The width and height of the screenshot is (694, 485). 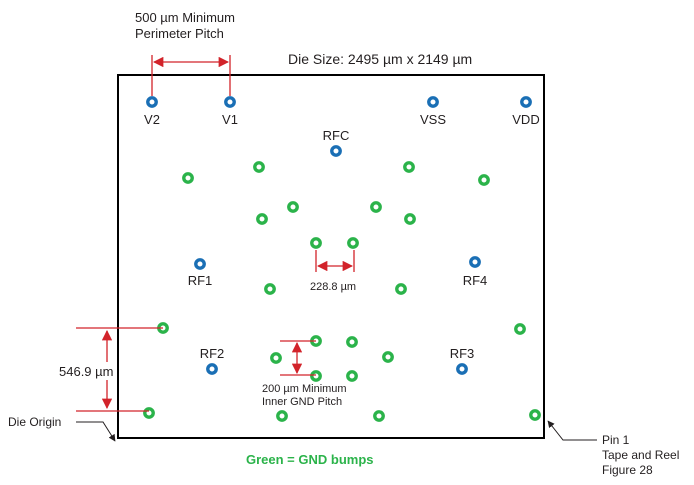 I want to click on pad-rf3-bump, so click(x=462, y=369).